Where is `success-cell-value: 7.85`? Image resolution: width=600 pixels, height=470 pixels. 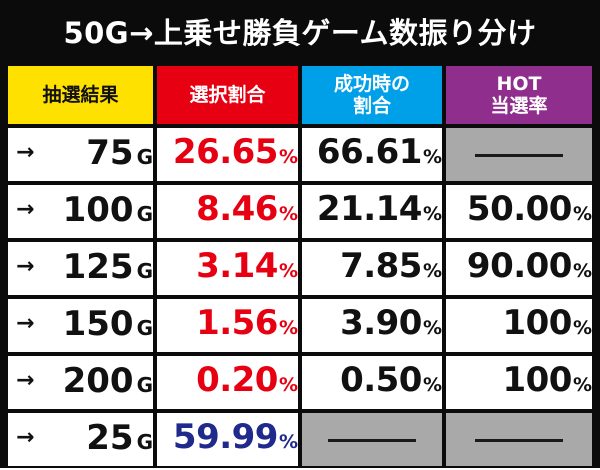
success-cell-value: 7.85 is located at coordinates (381, 266).